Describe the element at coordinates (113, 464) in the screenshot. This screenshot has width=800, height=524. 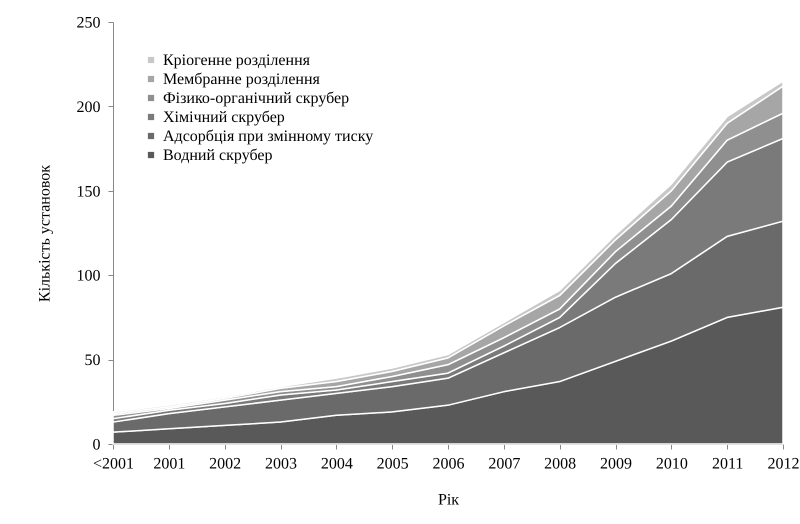
I see `x-tick-label: <2001` at that location.